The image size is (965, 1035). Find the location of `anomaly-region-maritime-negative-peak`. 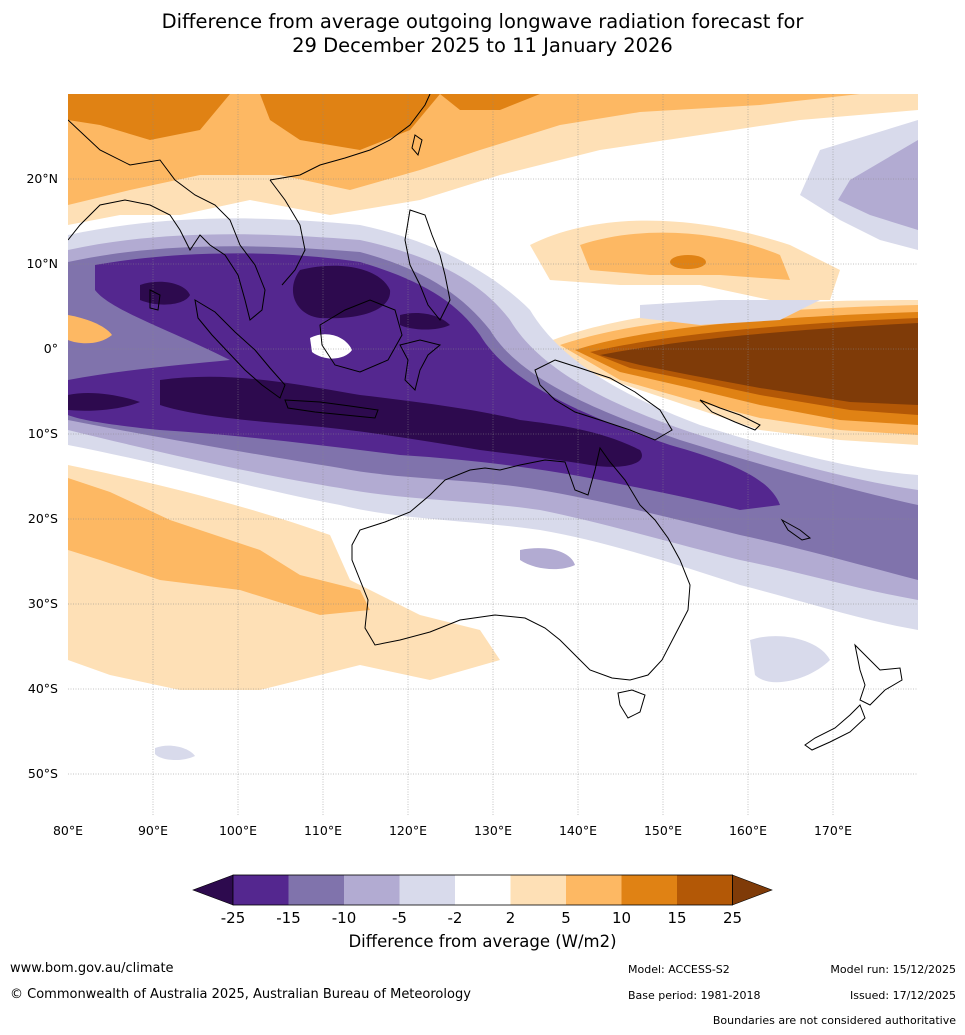

anomaly-region-maritime-negative-peak is located at coordinates (355, 366).